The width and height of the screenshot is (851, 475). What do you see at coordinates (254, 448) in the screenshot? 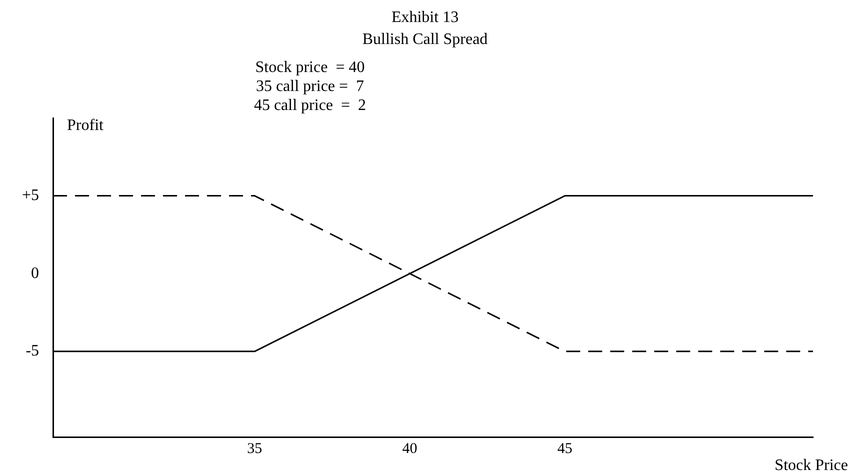
I see `x-tick-label: 35` at bounding box center [254, 448].